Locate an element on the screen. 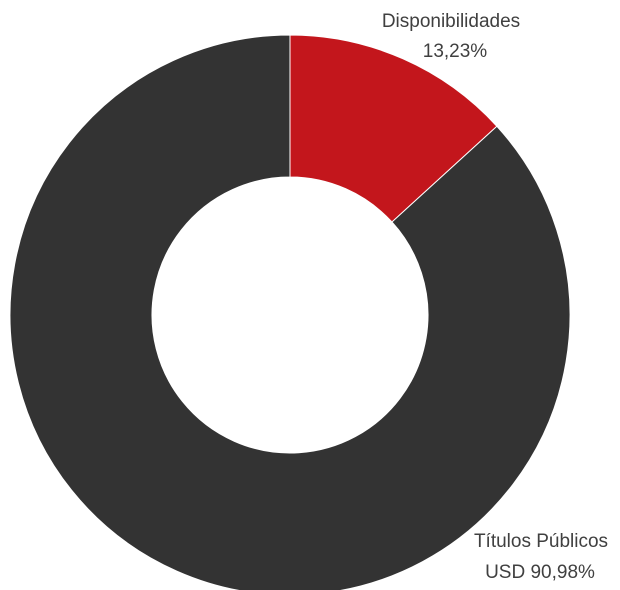 The width and height of the screenshot is (620, 590). slice-value-disponibilidades: 13,23% is located at coordinates (455, 51).